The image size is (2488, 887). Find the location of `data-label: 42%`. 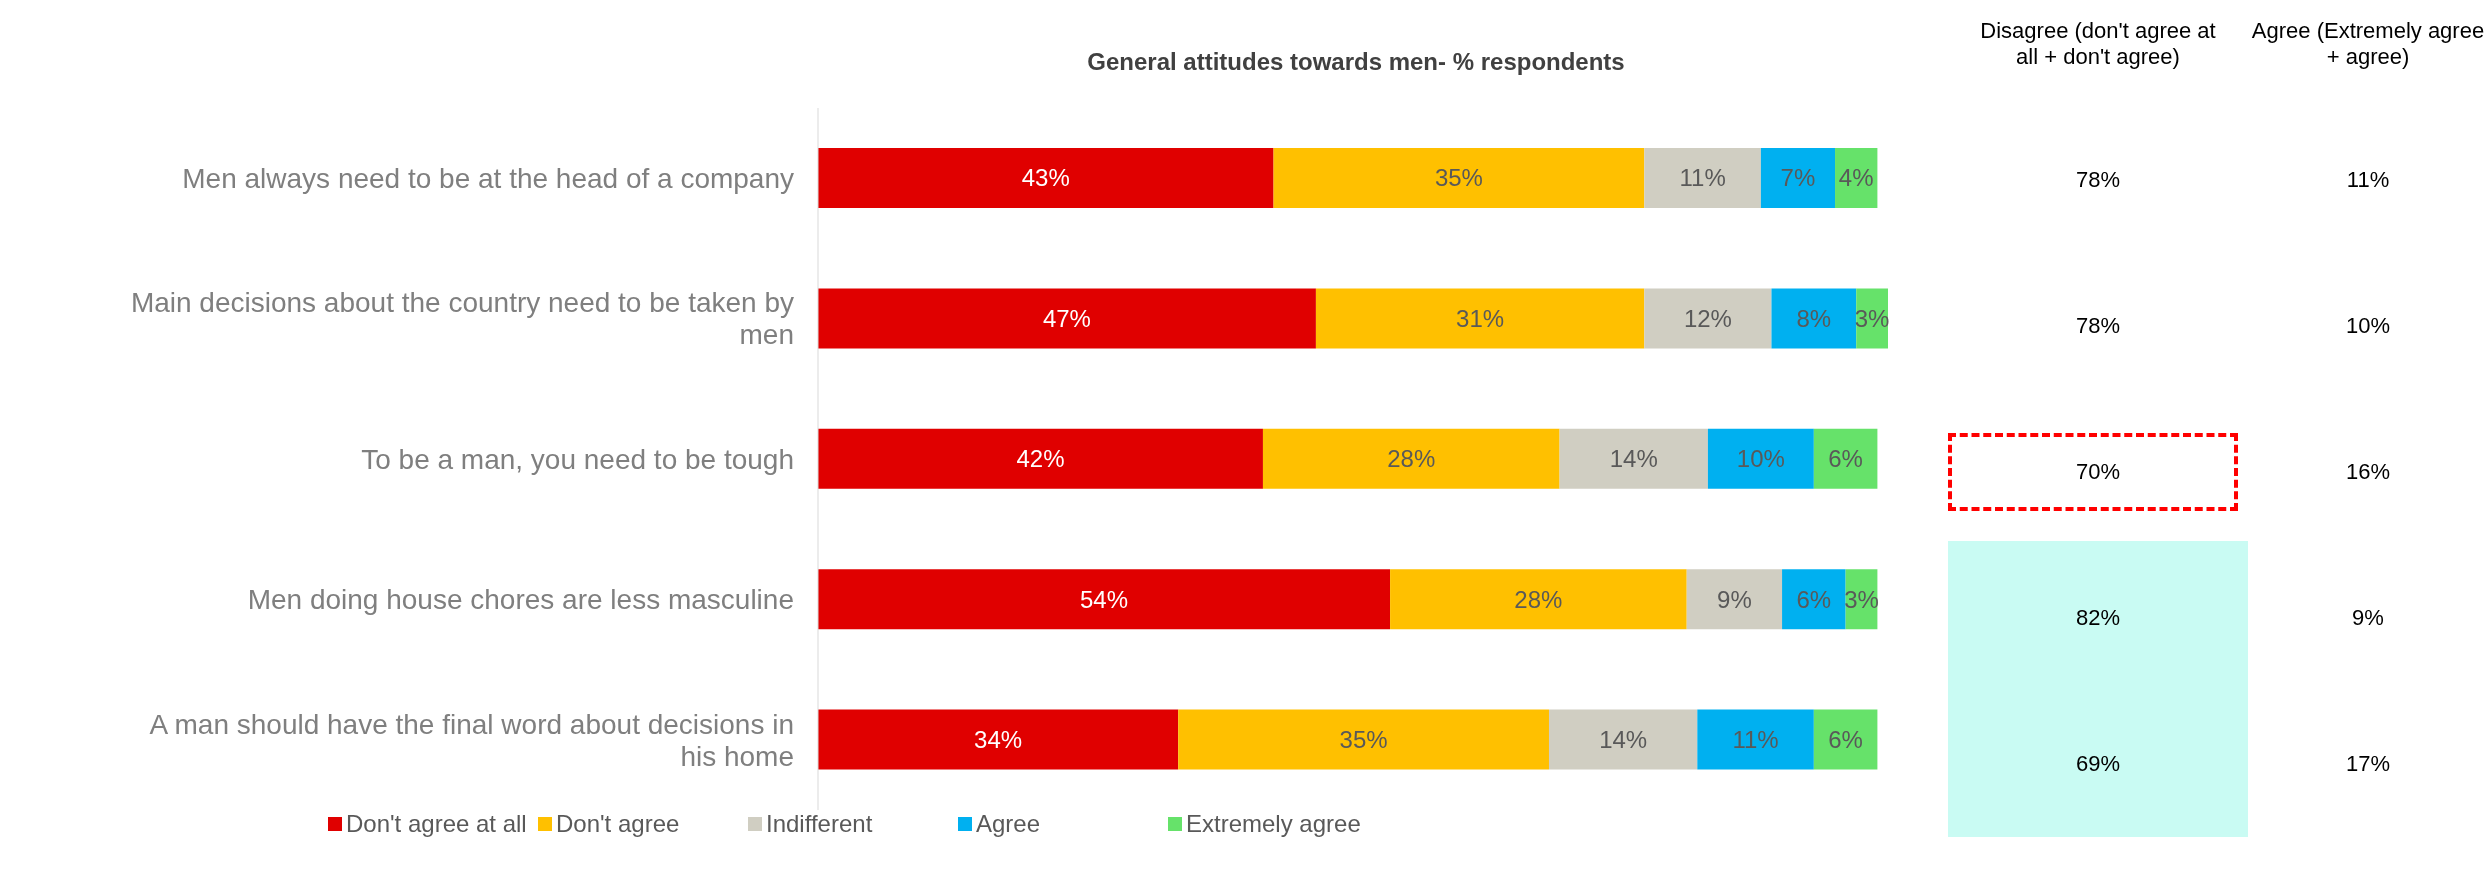

data-label: 42% is located at coordinates (1040, 459).